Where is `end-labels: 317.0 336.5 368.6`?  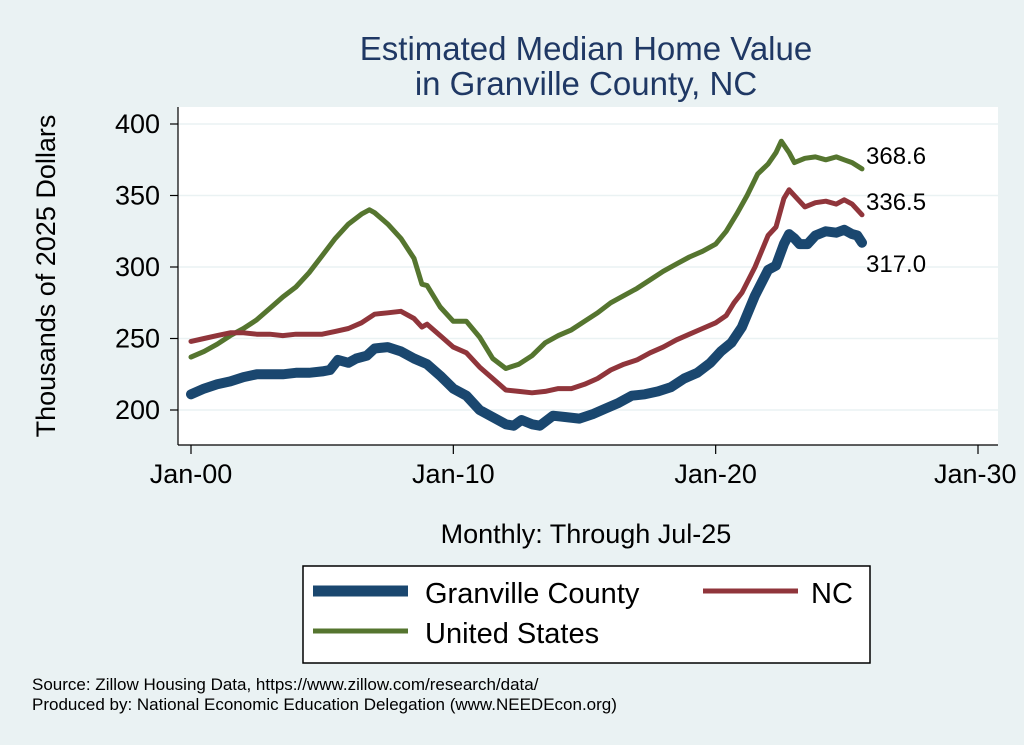 end-labels: 317.0 336.5 368.6 is located at coordinates (896, 210).